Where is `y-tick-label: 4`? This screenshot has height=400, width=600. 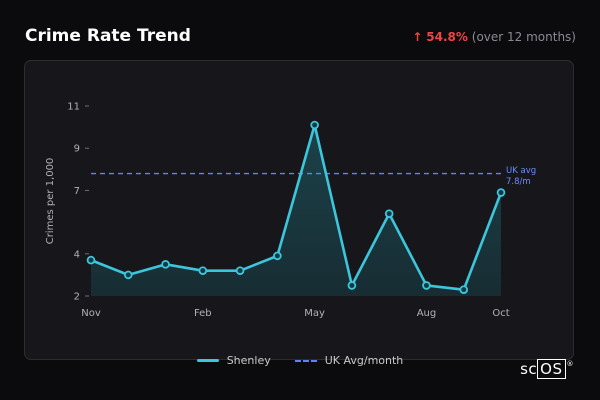
y-tick-label: 4 is located at coordinates (77, 254).